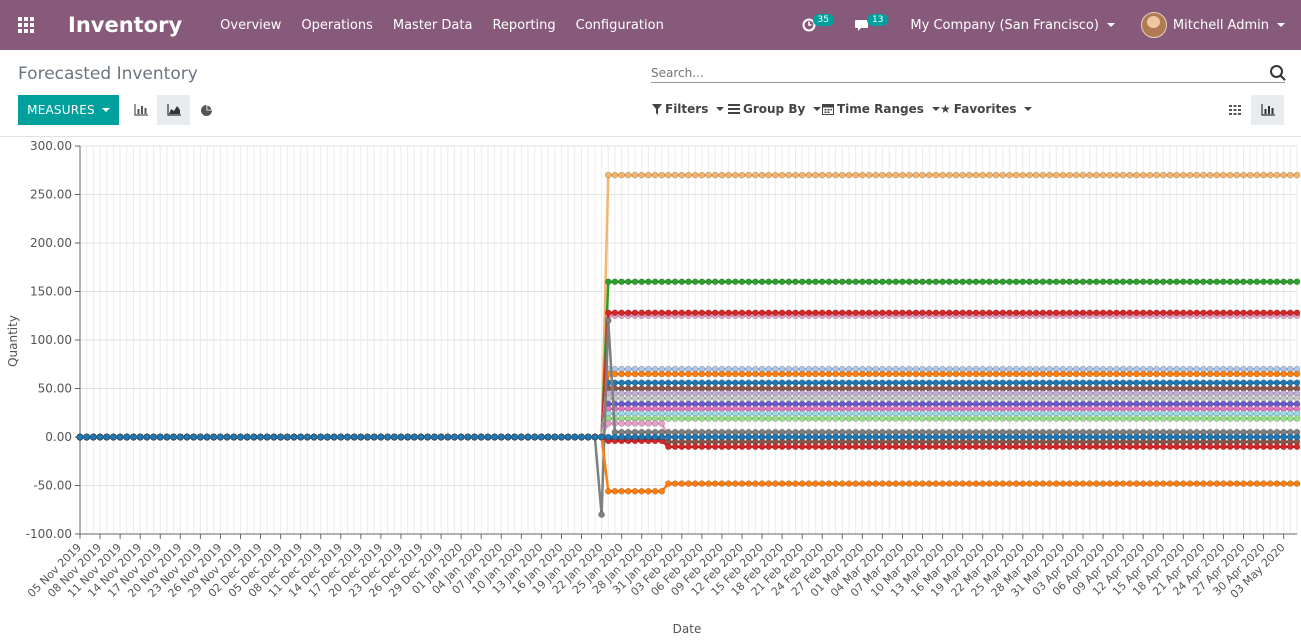 This screenshot has height=641, width=1301. Describe the element at coordinates (688, 109) in the screenshot. I see `filters-dropdown: Filters` at that location.